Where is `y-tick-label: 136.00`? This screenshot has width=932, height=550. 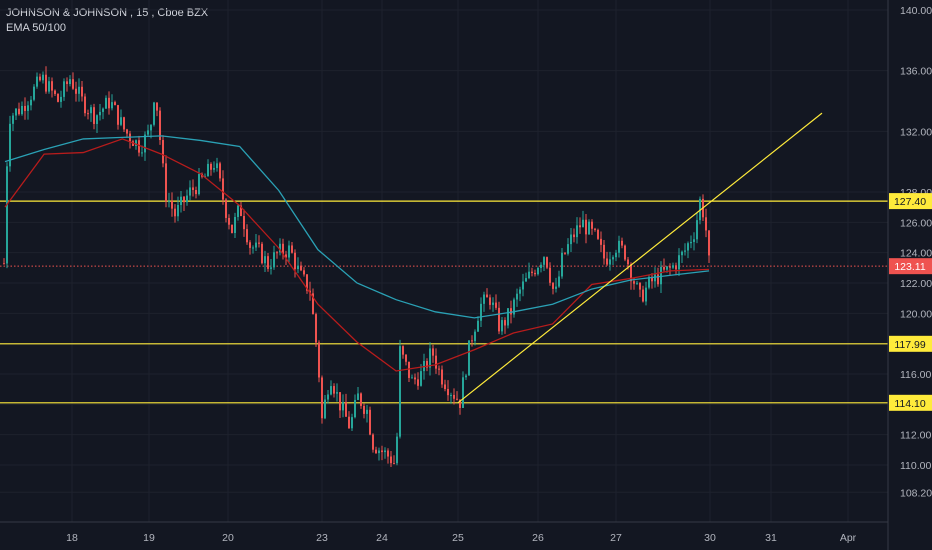 y-tick-label: 136.00 is located at coordinates (916, 72).